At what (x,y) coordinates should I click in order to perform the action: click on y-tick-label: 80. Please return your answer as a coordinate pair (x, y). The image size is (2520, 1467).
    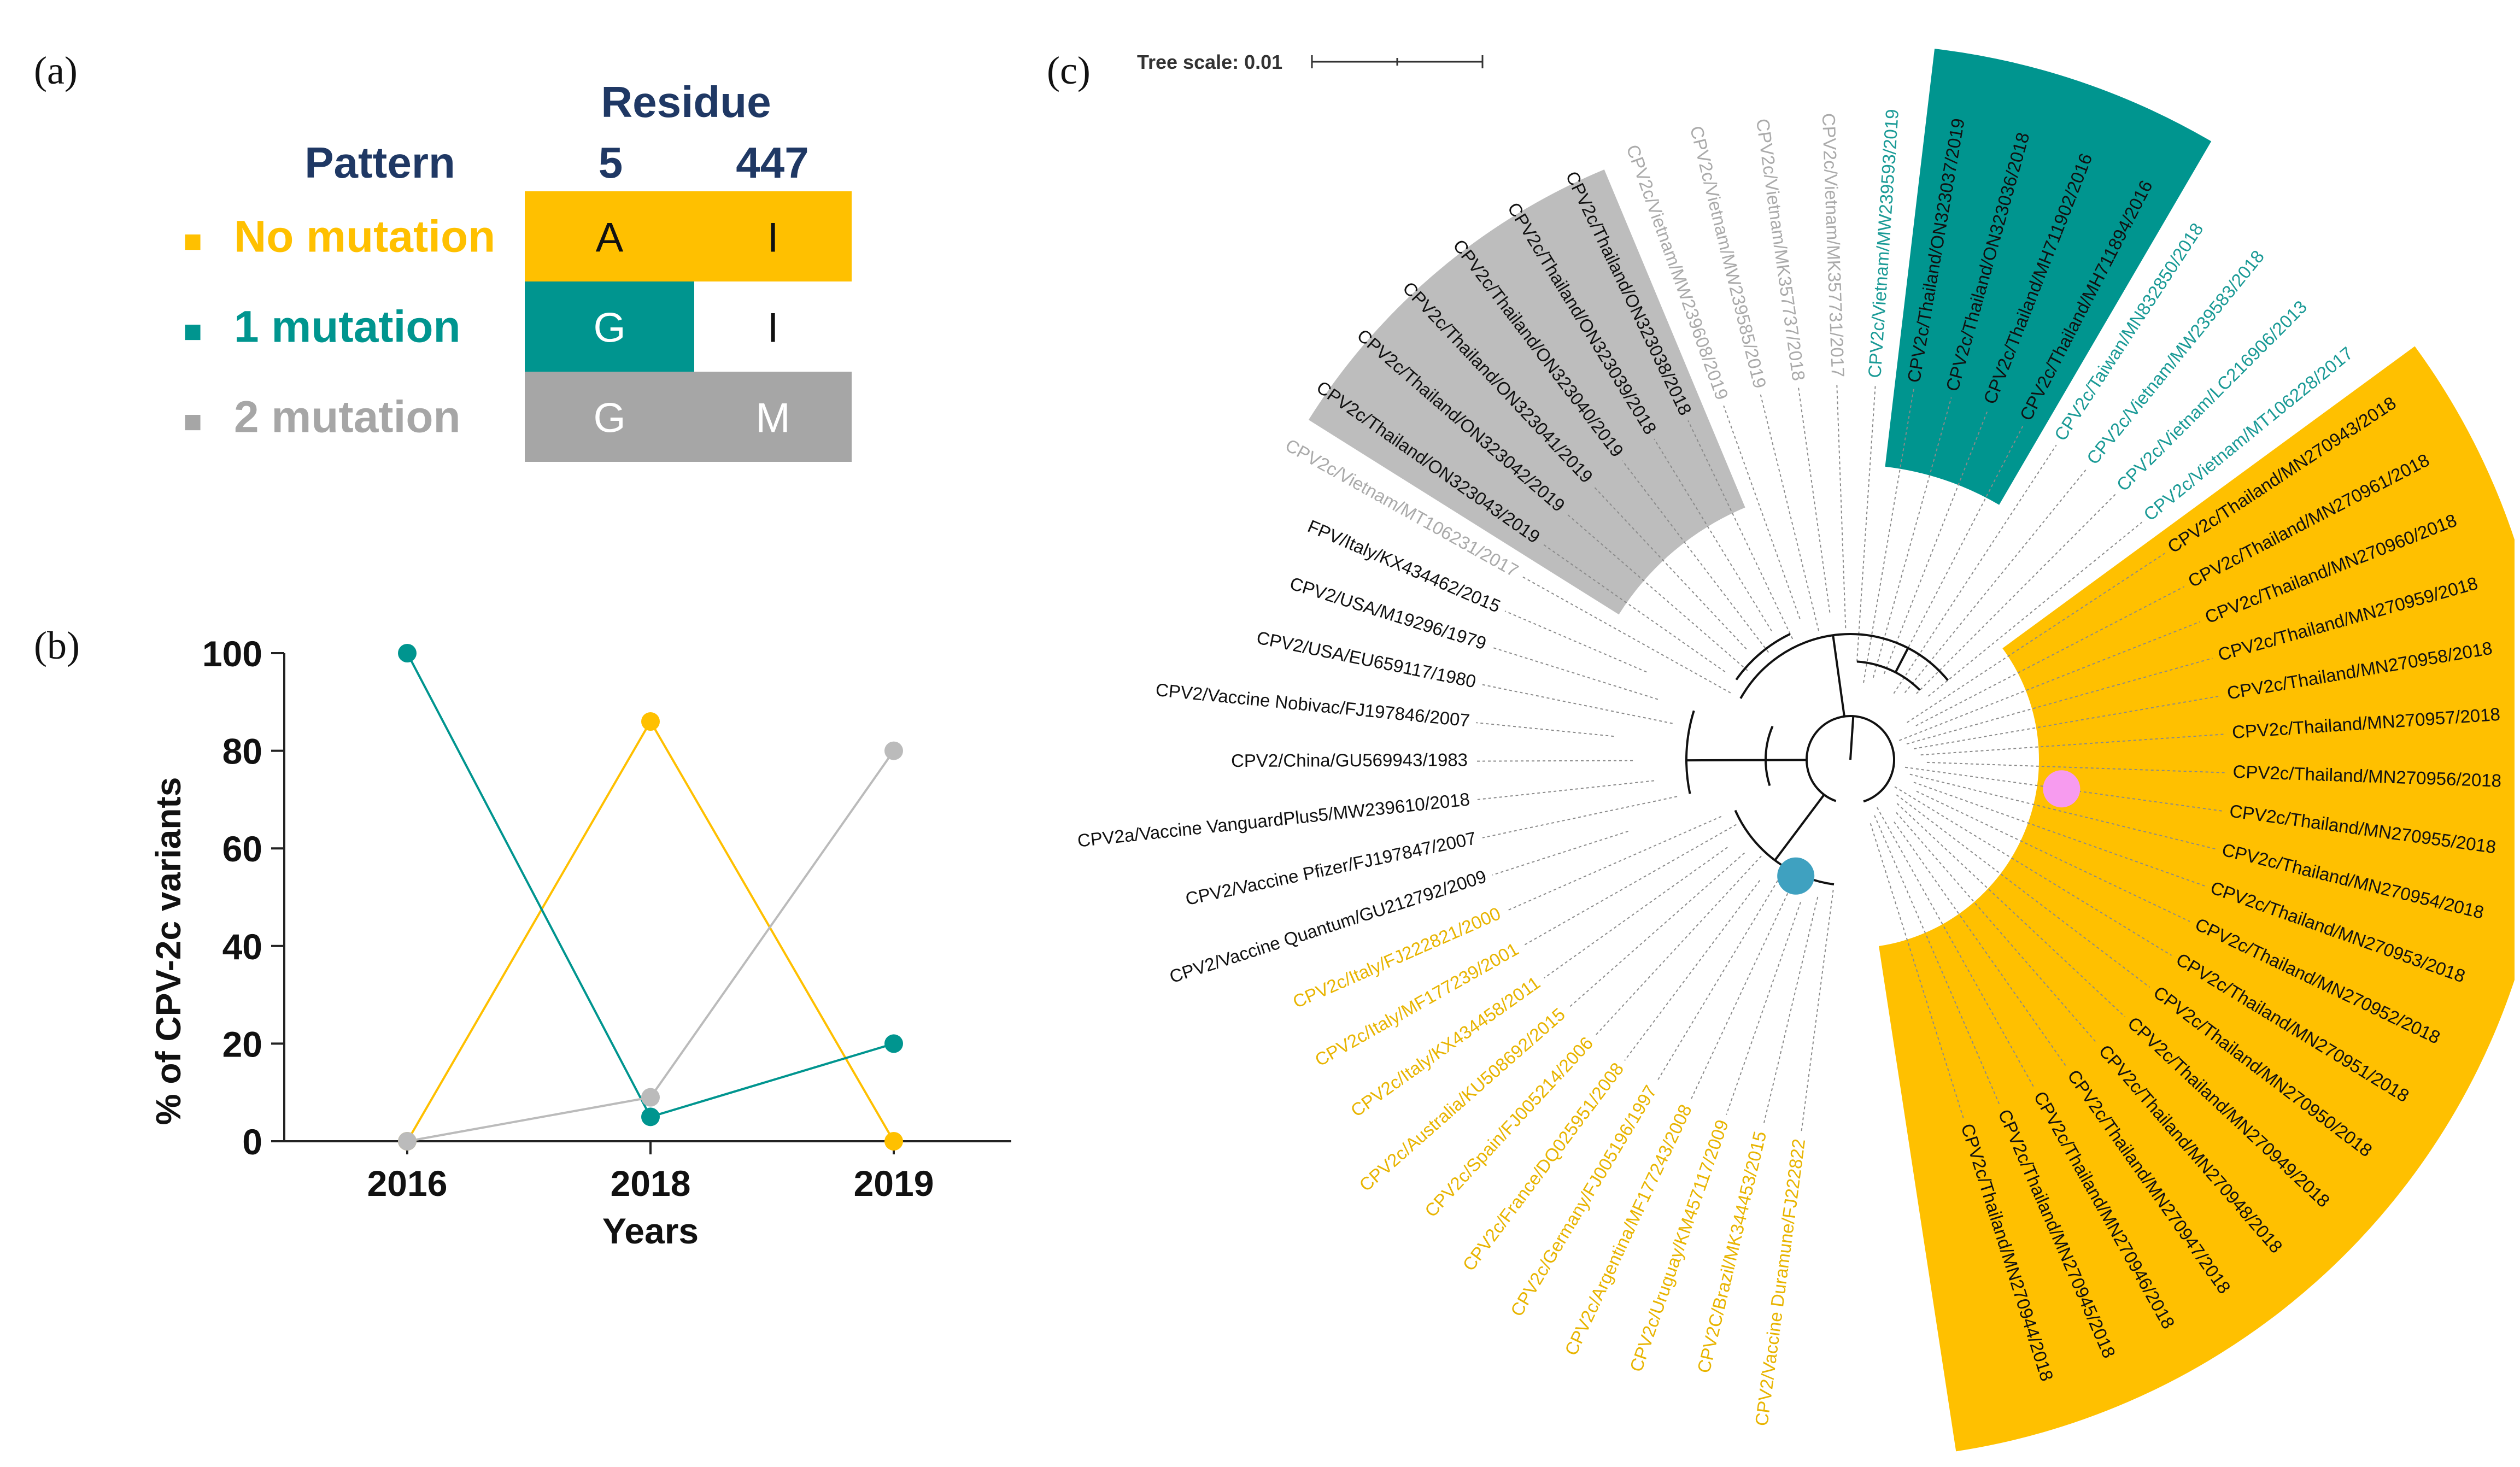
    Looking at the image, I should click on (242, 751).